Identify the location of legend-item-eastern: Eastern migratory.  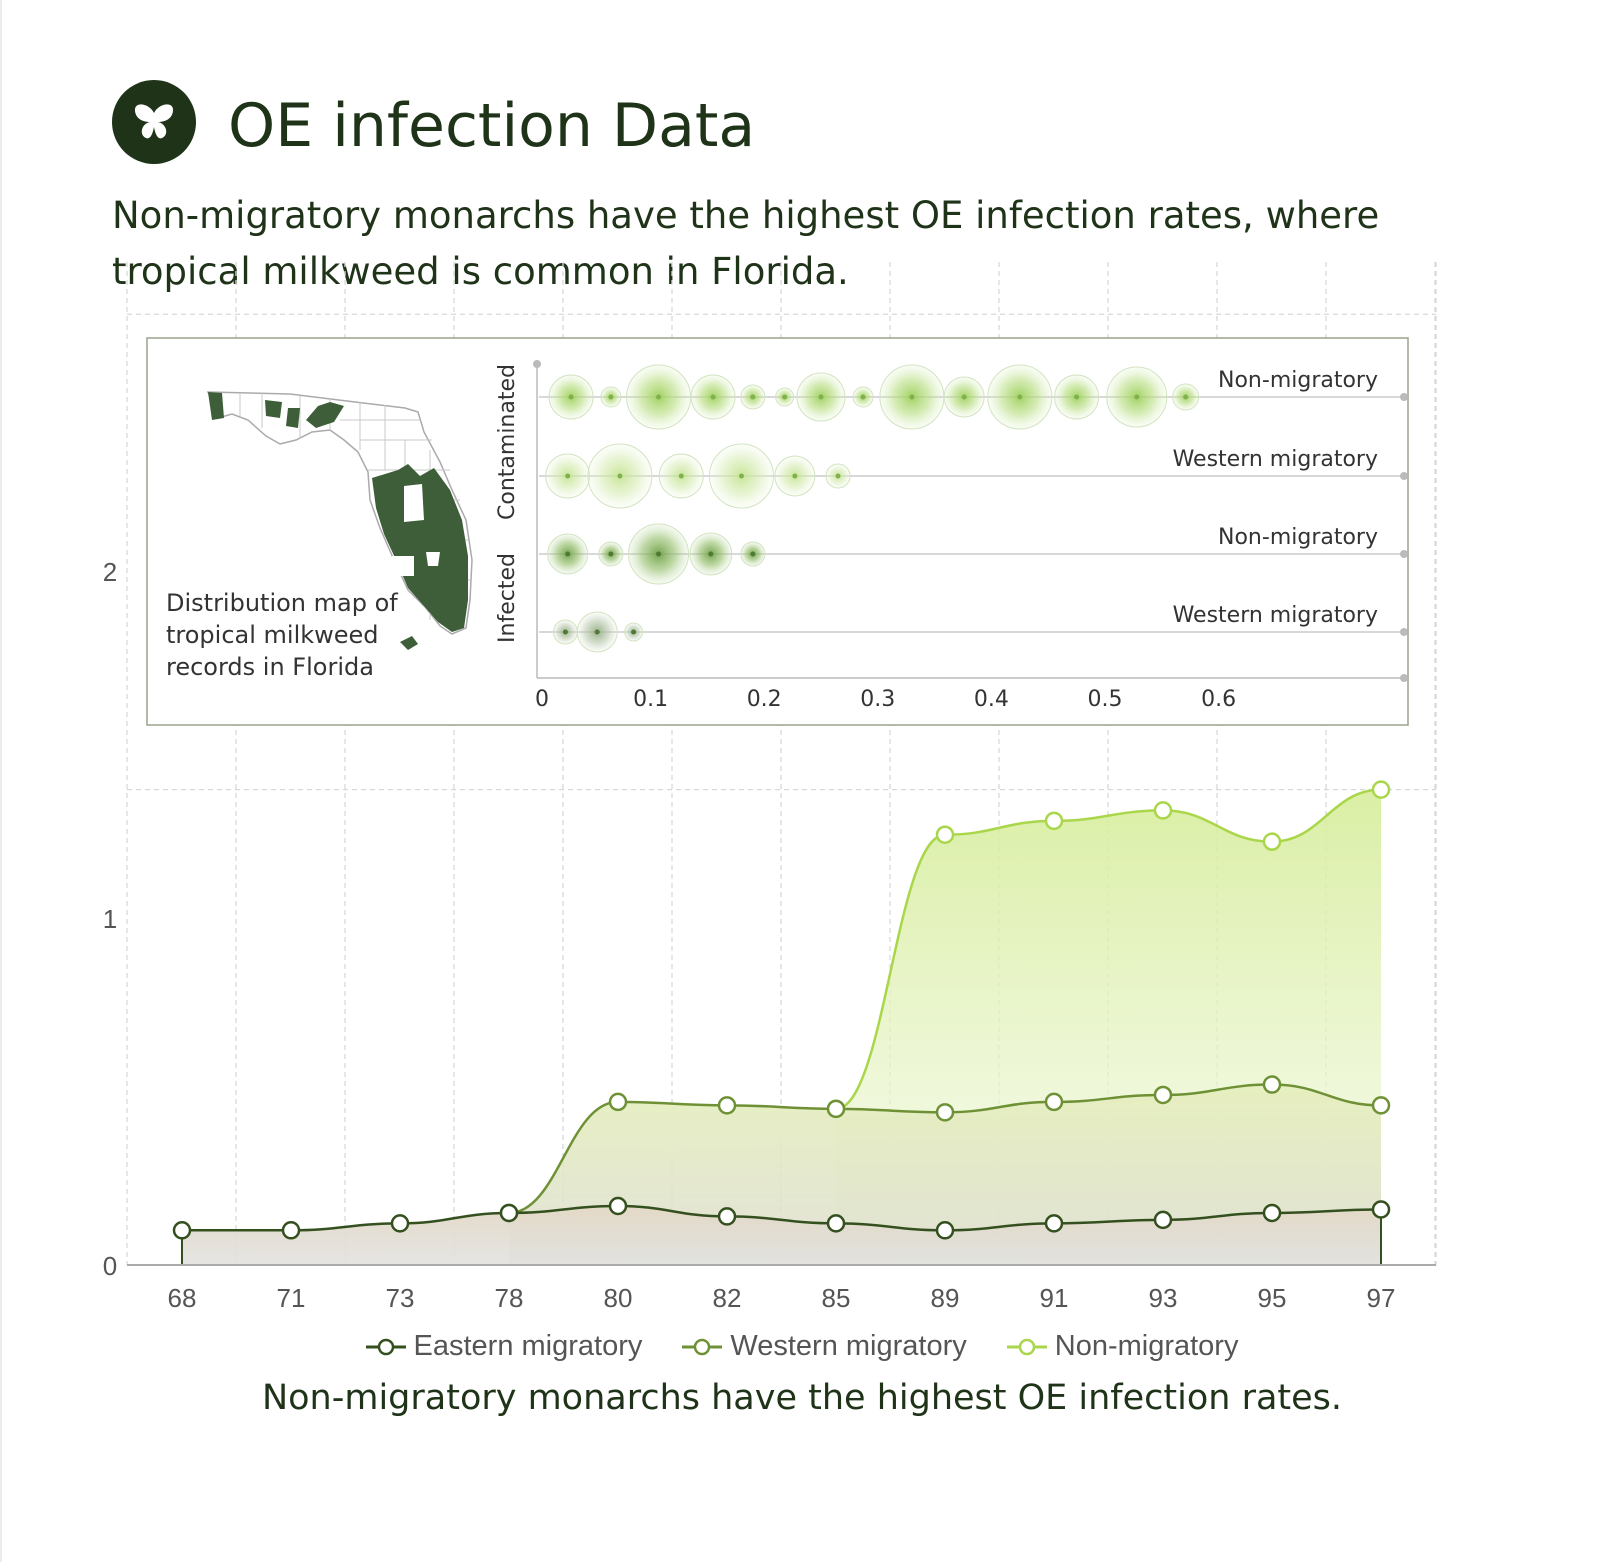
(504, 1346).